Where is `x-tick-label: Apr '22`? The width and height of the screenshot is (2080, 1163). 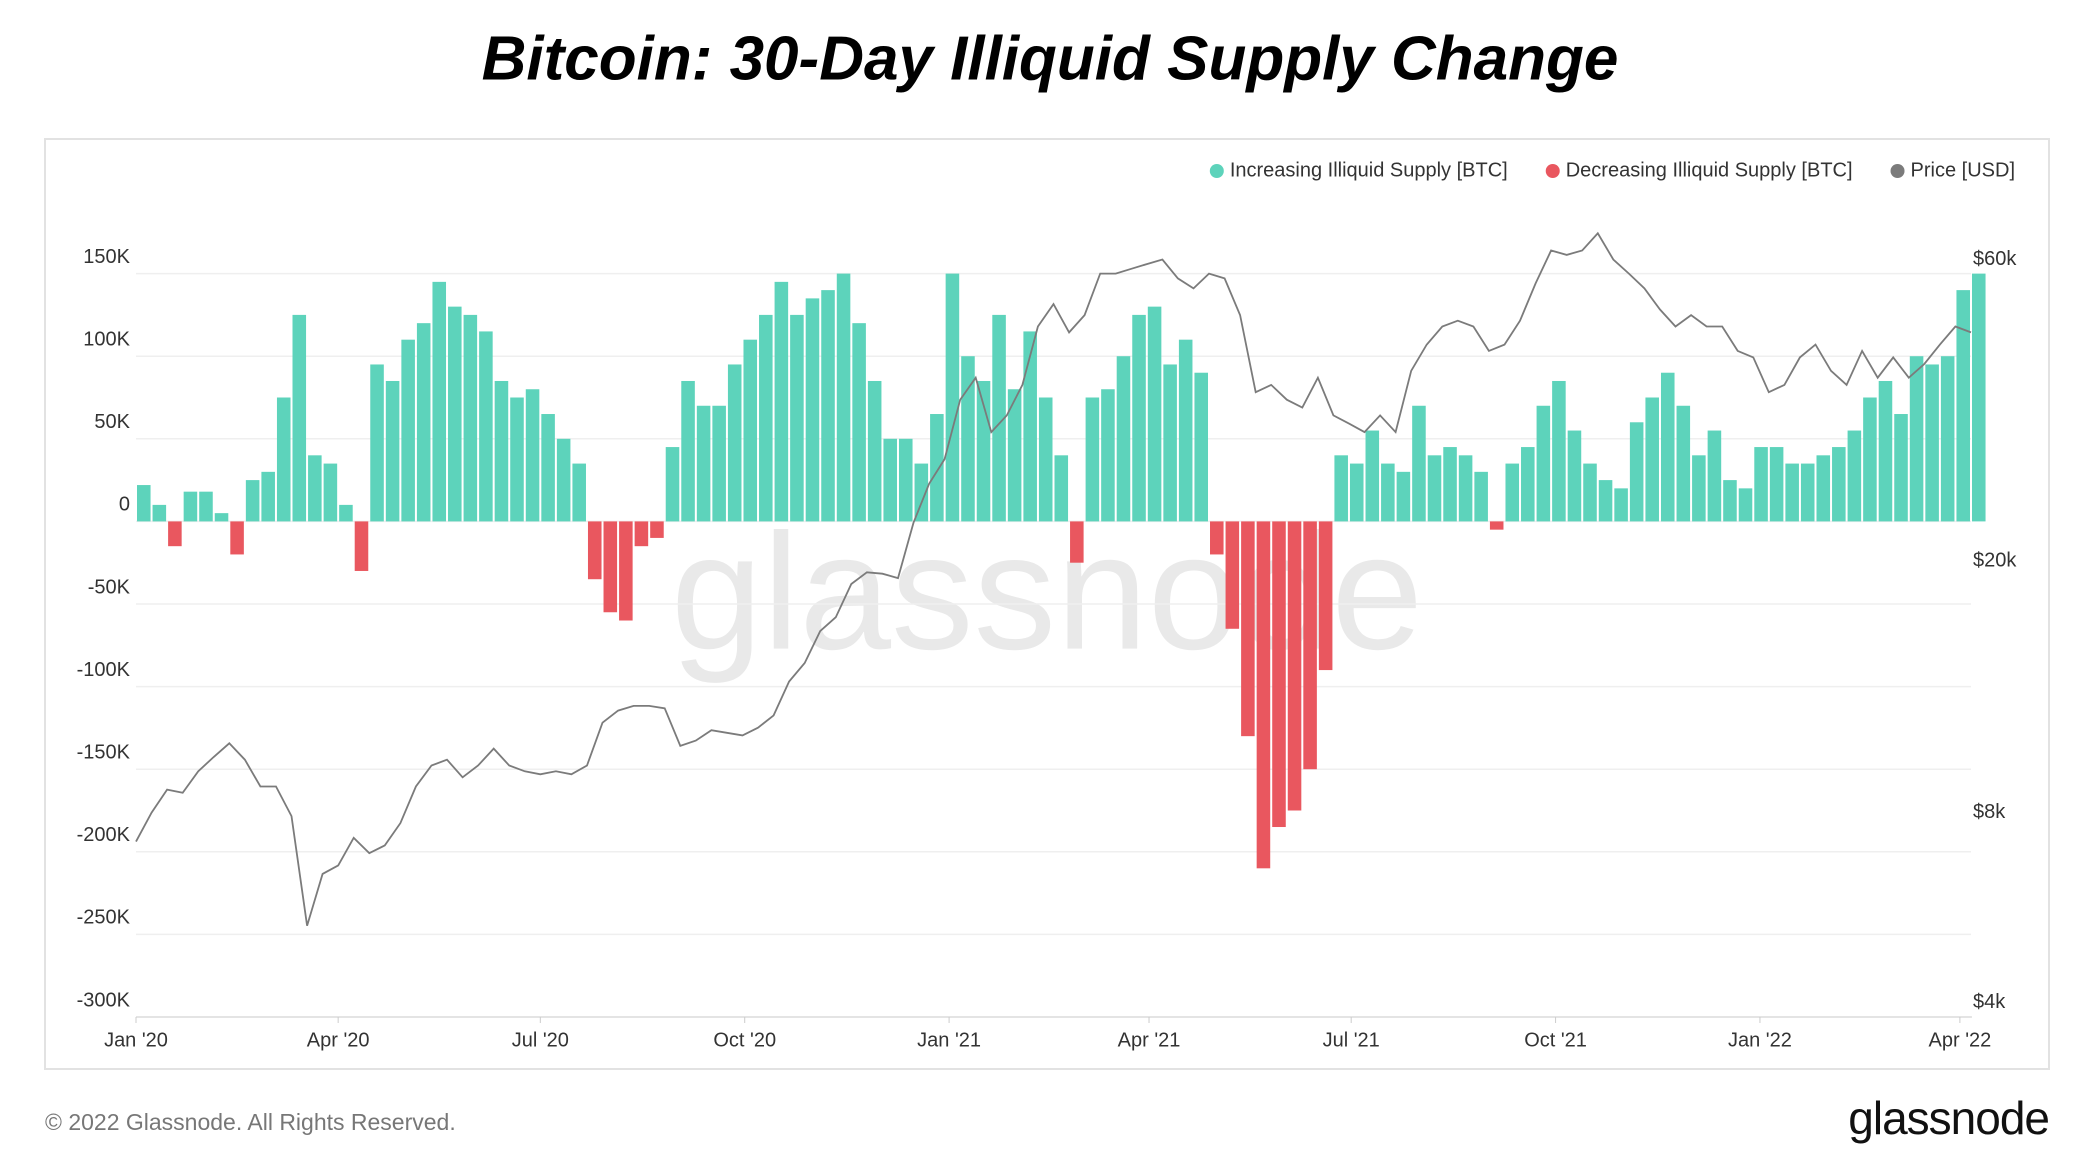
x-tick-label: Apr '22 is located at coordinates (1960, 1040).